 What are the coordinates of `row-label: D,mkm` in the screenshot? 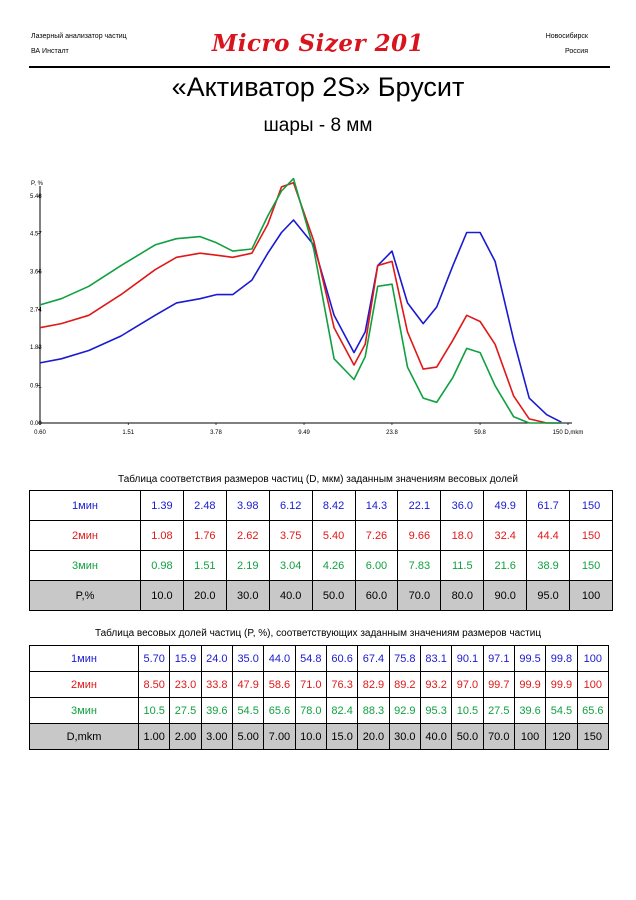 It's located at (84, 736).